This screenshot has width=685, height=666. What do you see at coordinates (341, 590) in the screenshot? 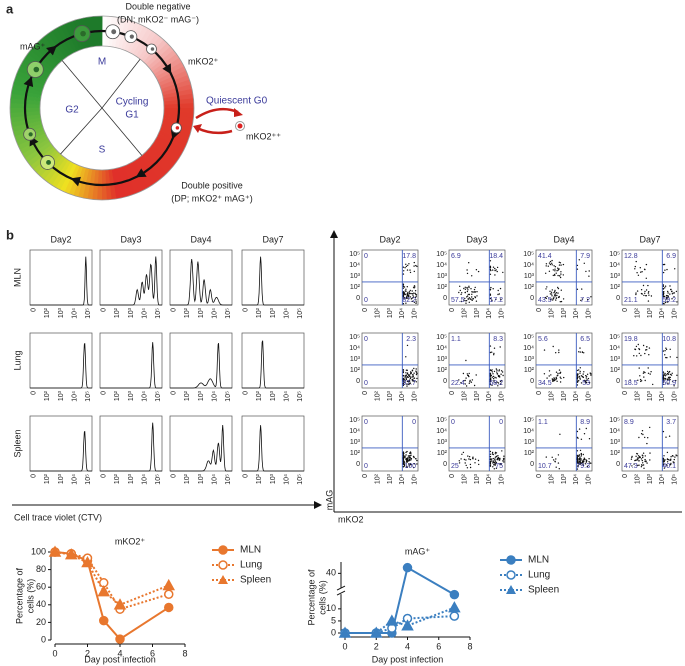
I see `axis-break-mark` at bounding box center [341, 590].